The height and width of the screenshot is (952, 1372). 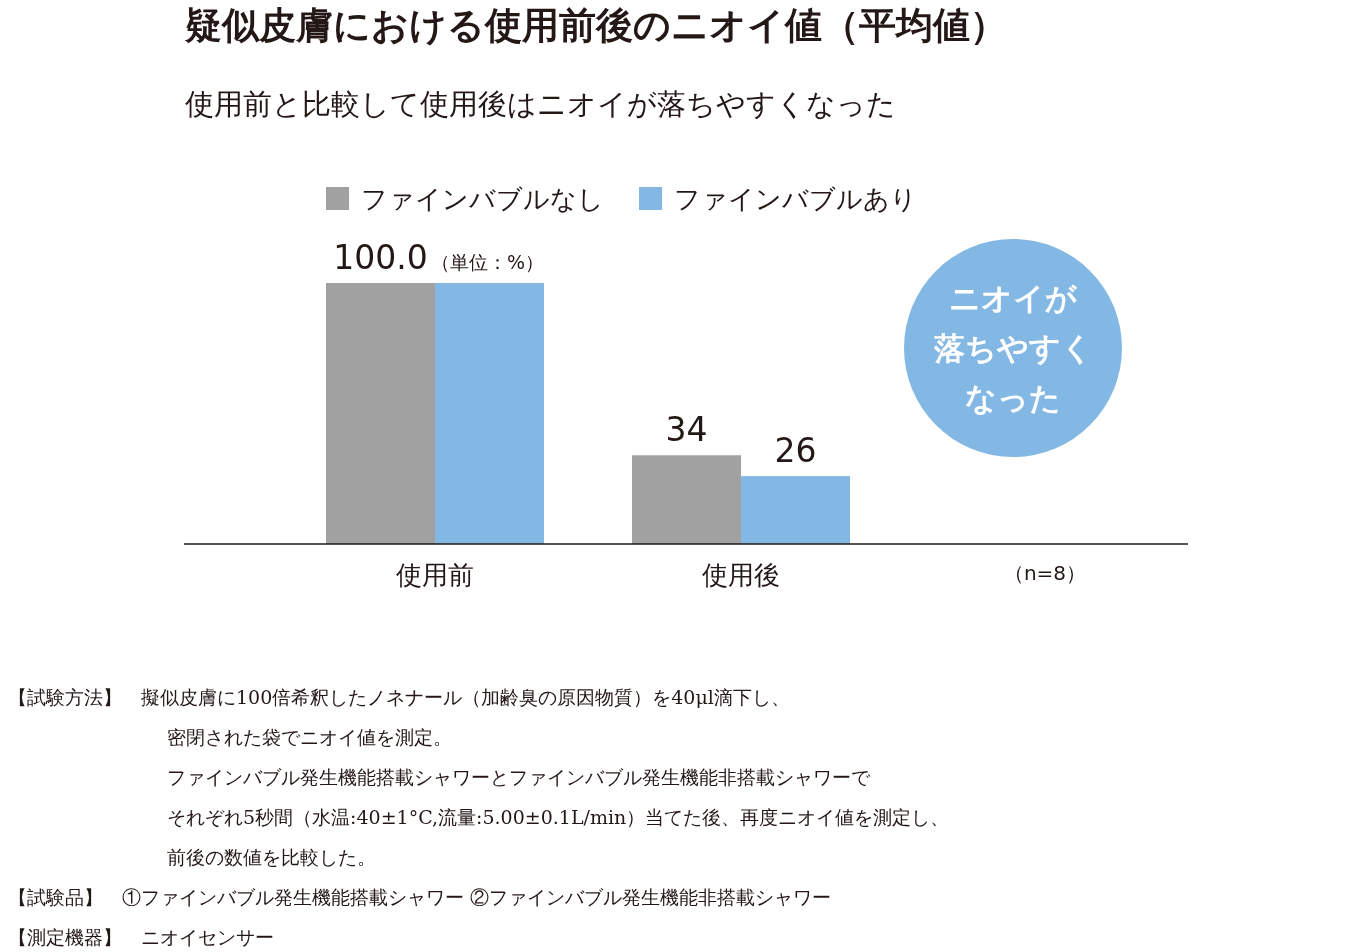 I want to click on annotation: なった, so click(x=1013, y=398).